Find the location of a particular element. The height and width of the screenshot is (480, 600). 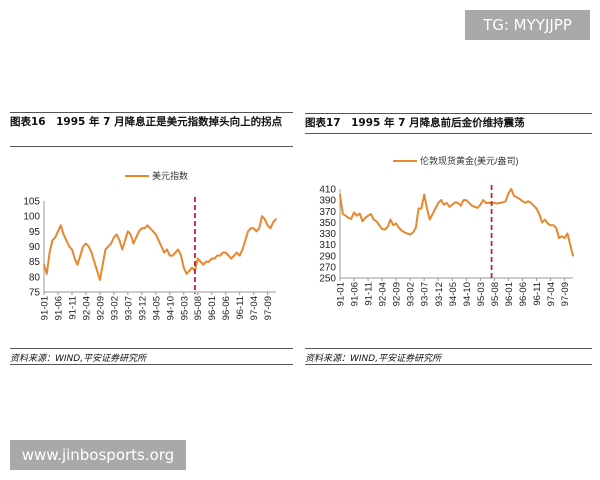

y-tick-label: 350 is located at coordinates (327, 223).